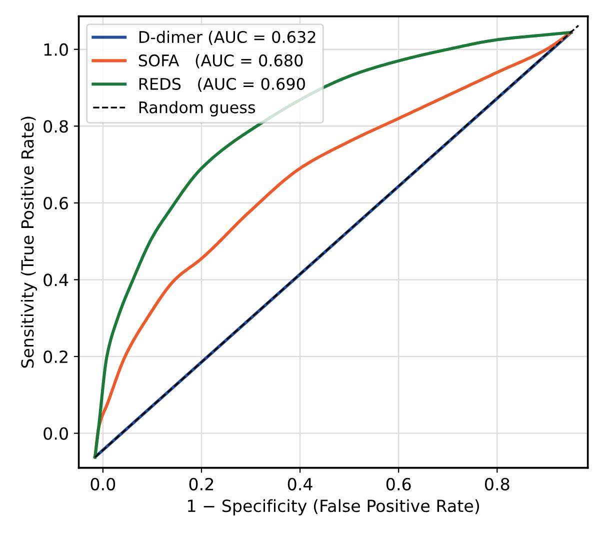  Describe the element at coordinates (497, 484) in the screenshot. I see `x-tick-label: 0.8` at that location.